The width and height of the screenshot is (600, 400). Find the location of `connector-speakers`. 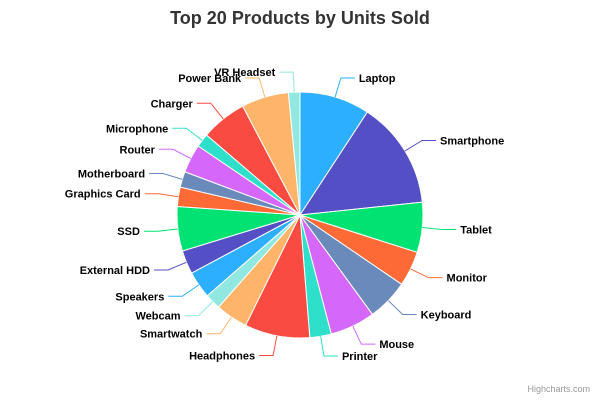

connector-speakers is located at coordinates (184, 290).